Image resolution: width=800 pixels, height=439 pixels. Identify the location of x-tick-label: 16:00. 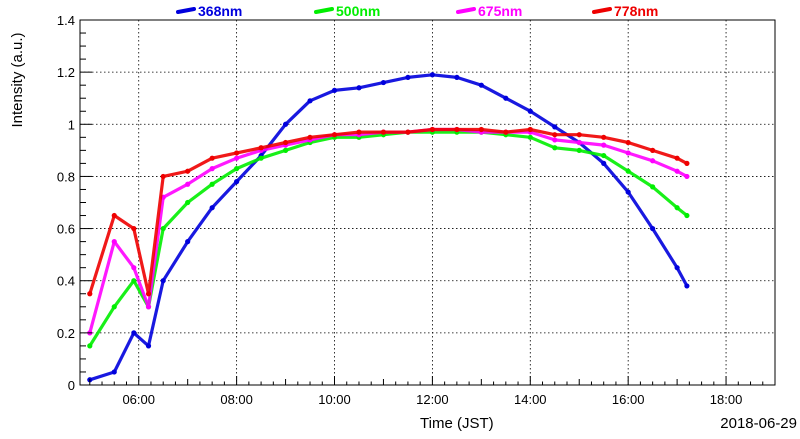
(628, 399).